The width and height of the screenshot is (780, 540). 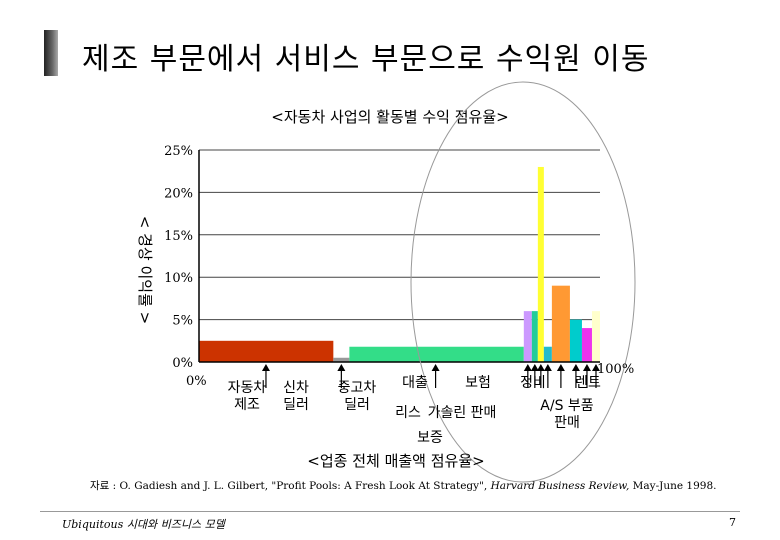 I want to click on category-label-line: 중고차, so click(x=357, y=388).